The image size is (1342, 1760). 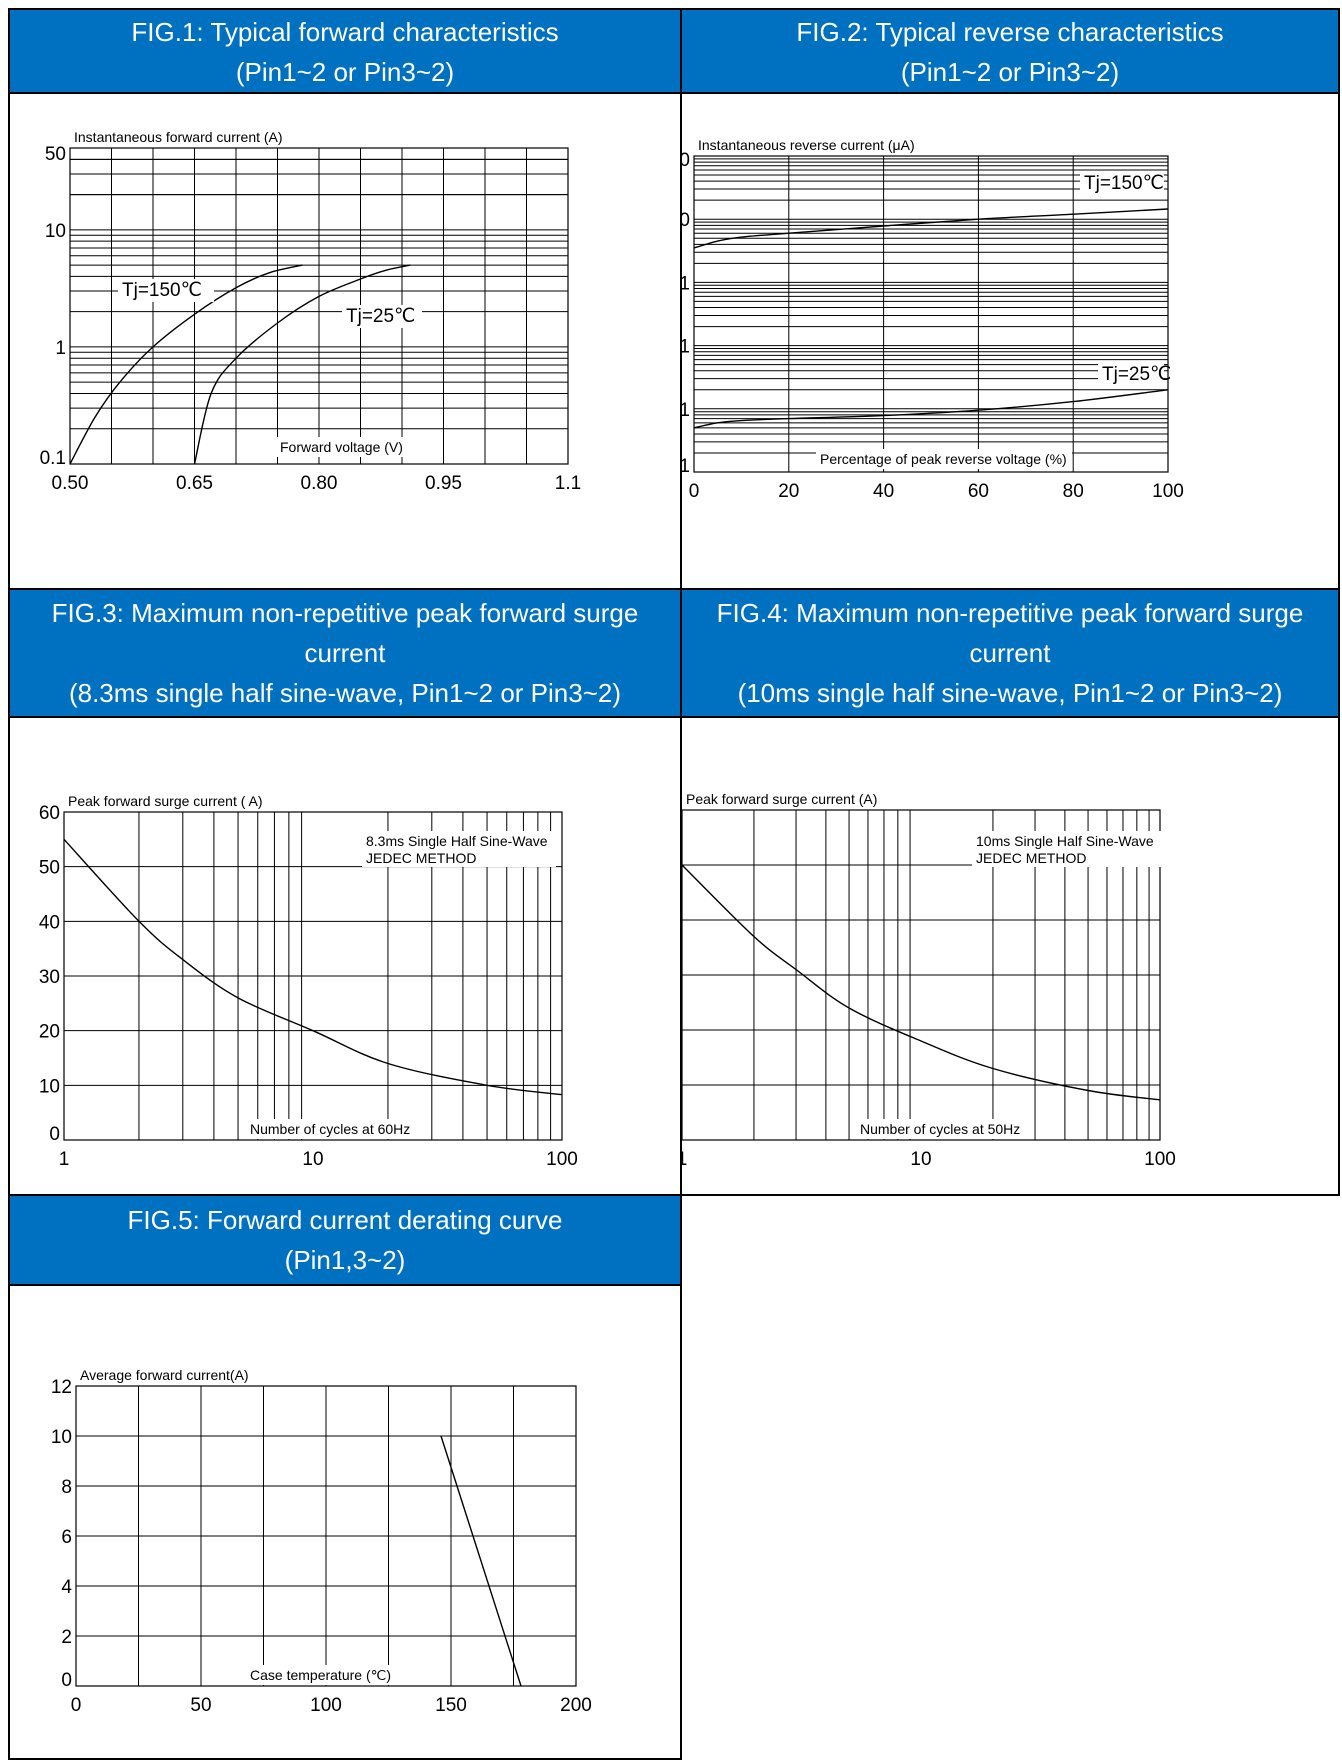 What do you see at coordinates (60, 348) in the screenshot?
I see `y-tick-label: 1` at bounding box center [60, 348].